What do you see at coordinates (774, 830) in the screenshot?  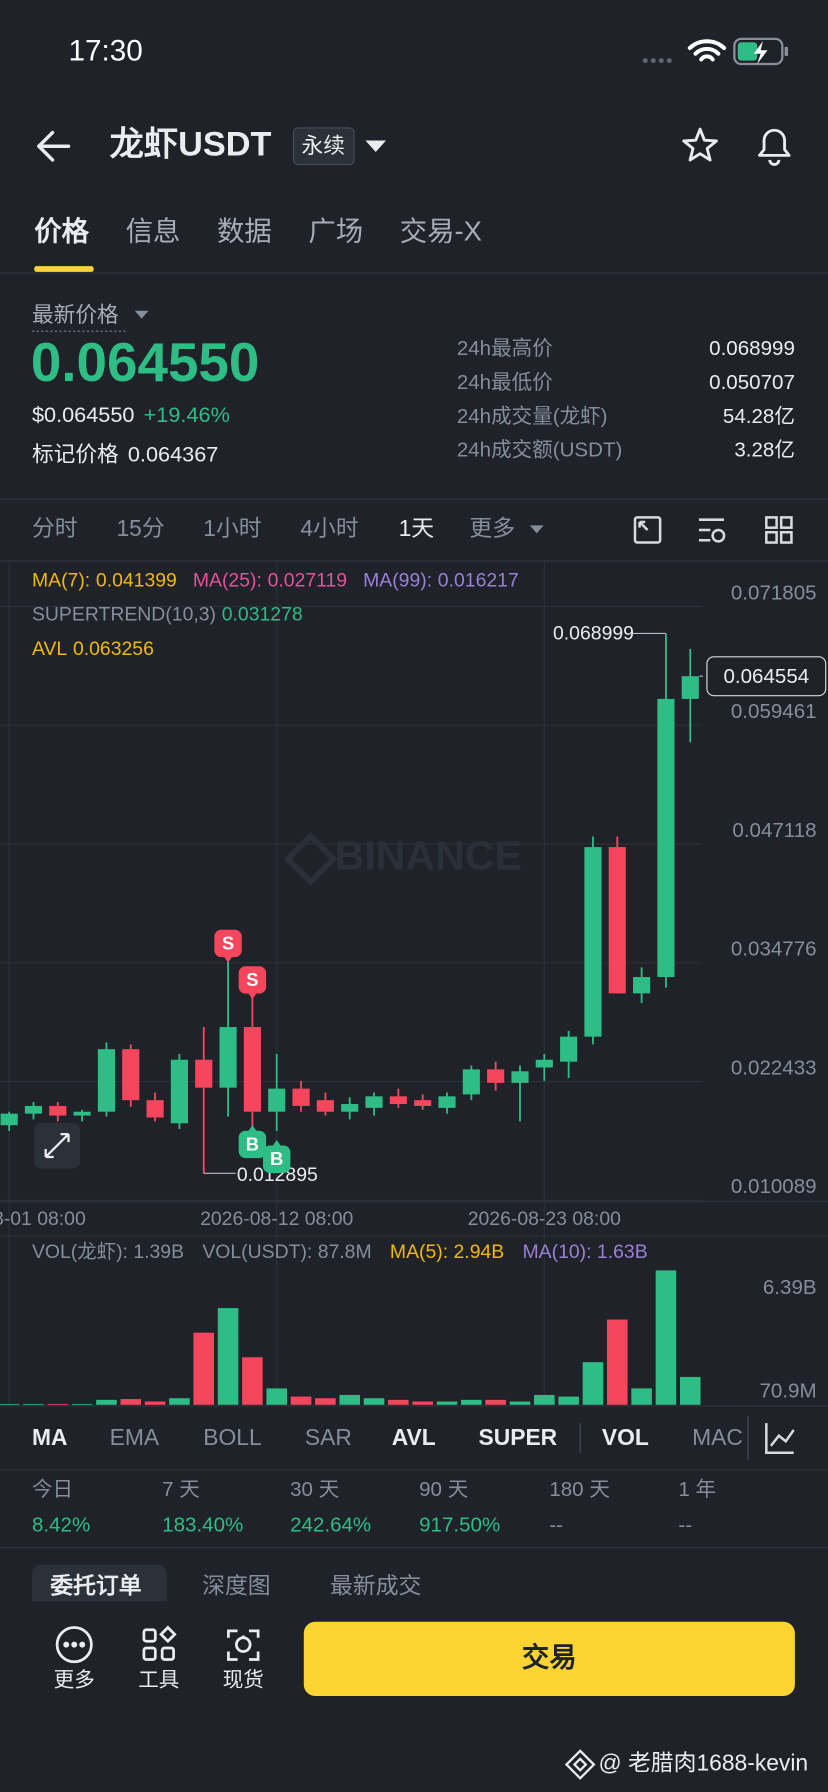 I see `y-tick-label: 0.047118` at bounding box center [774, 830].